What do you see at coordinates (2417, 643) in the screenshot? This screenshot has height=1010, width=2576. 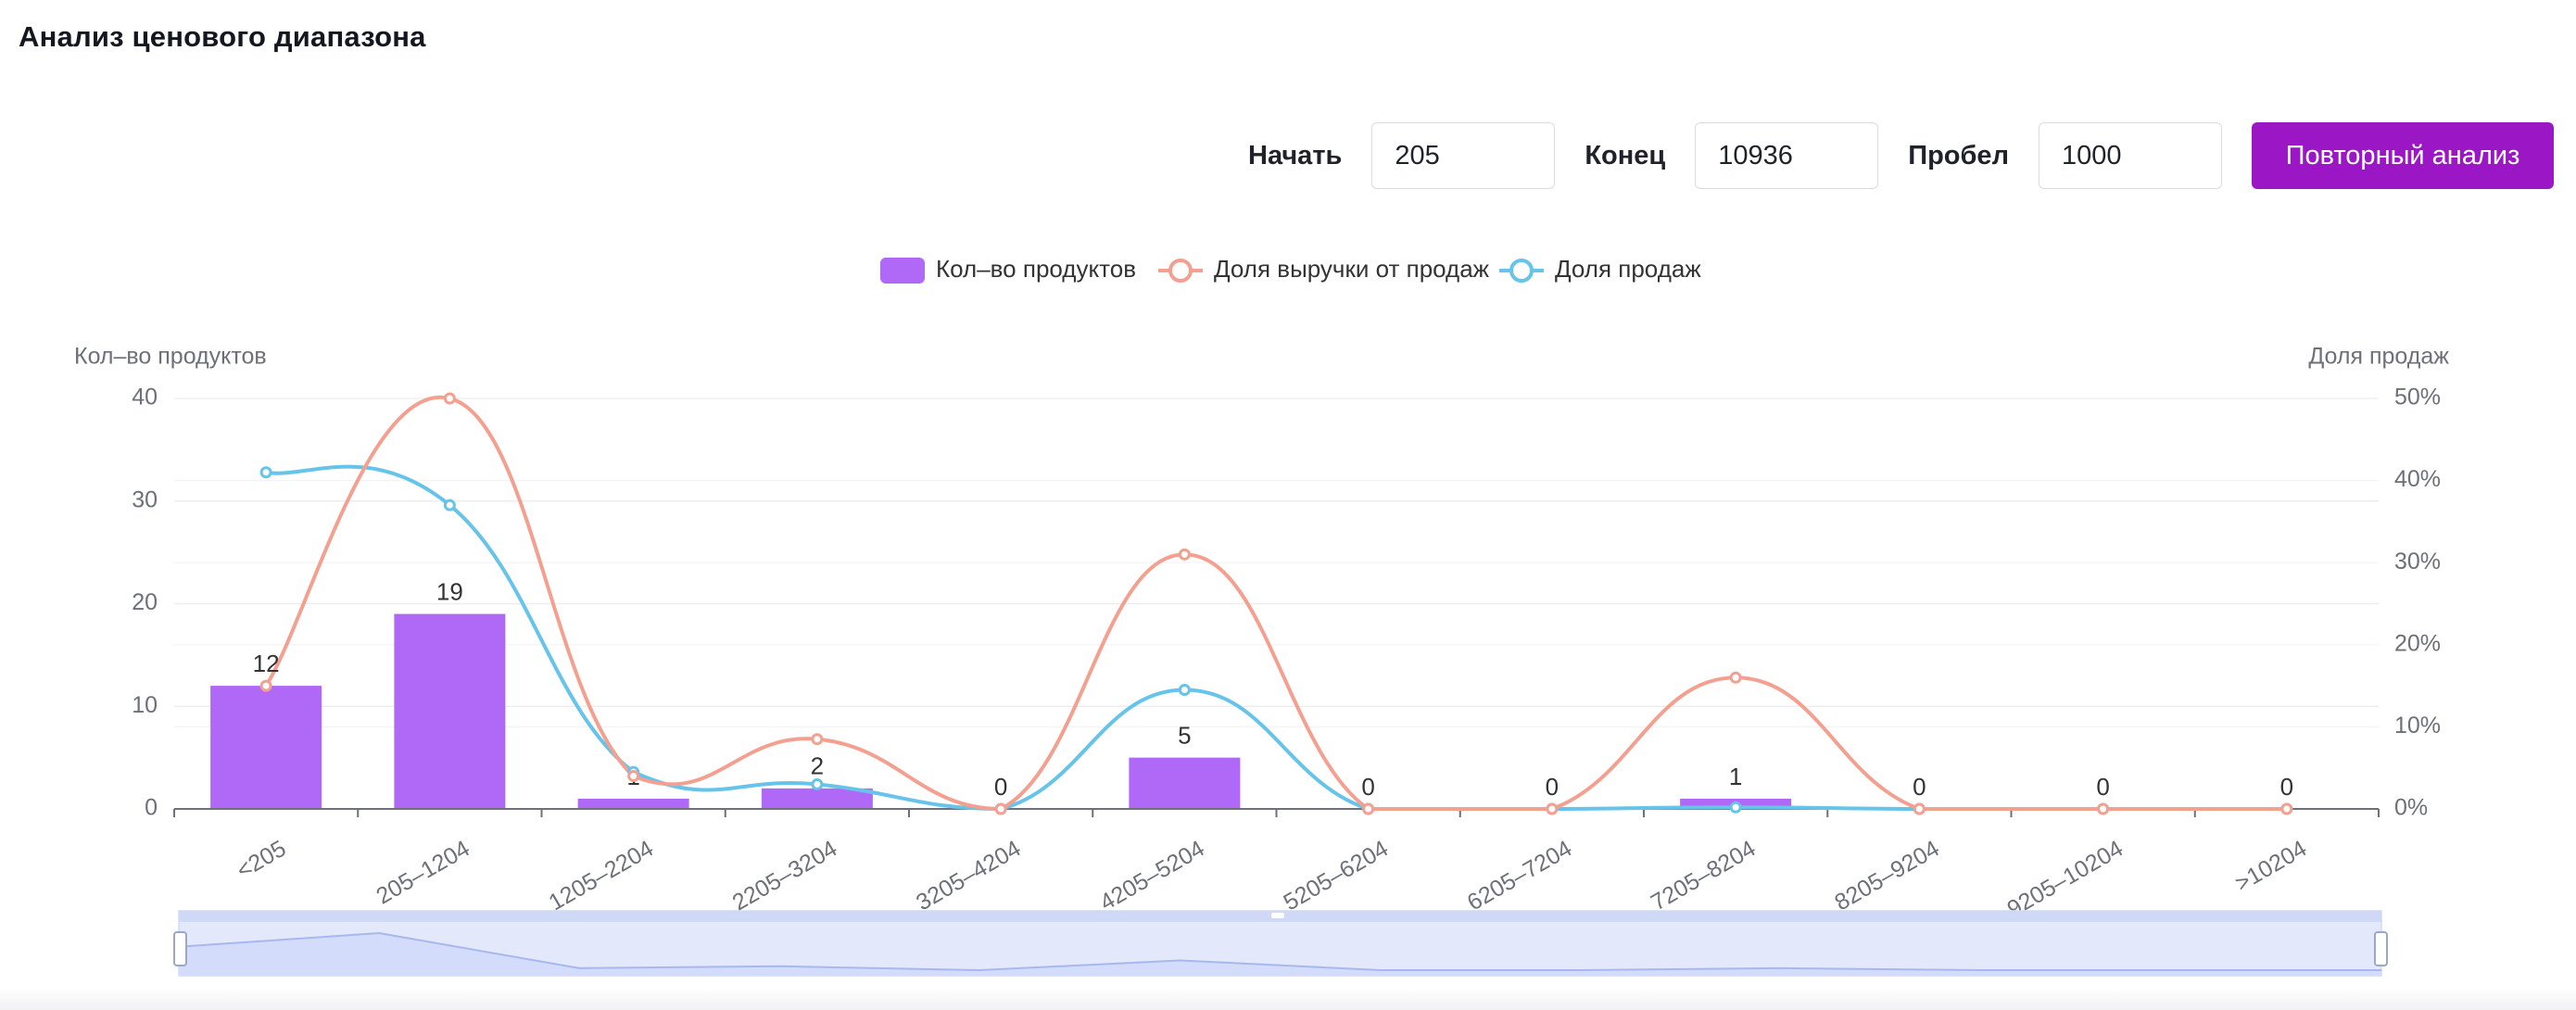 I see `y-tick-right: 20%` at bounding box center [2417, 643].